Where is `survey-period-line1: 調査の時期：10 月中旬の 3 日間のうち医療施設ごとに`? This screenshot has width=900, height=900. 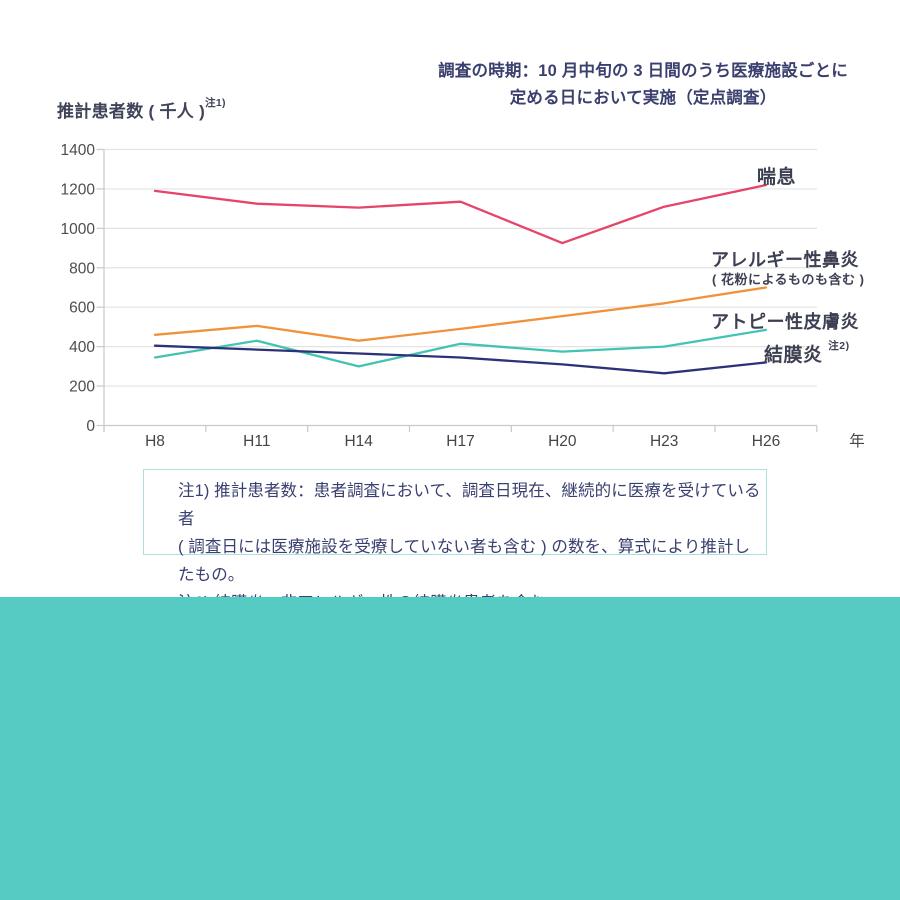
survey-period-line1: 調査の時期：10 月中旬の 3 日間のうち医療施設ごとに is located at coordinates (643, 71).